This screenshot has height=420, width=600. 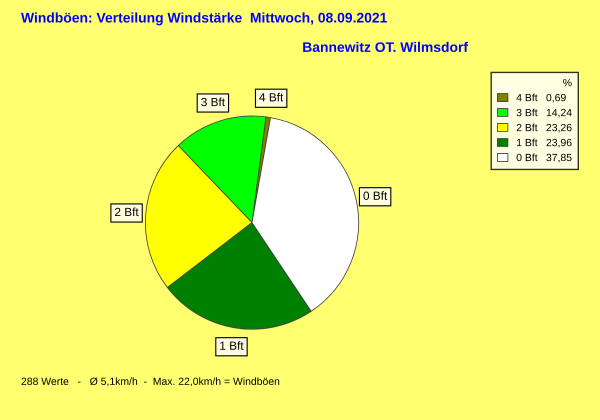 What do you see at coordinates (213, 102) in the screenshot?
I see `slice-label: 3 Bft` at bounding box center [213, 102].